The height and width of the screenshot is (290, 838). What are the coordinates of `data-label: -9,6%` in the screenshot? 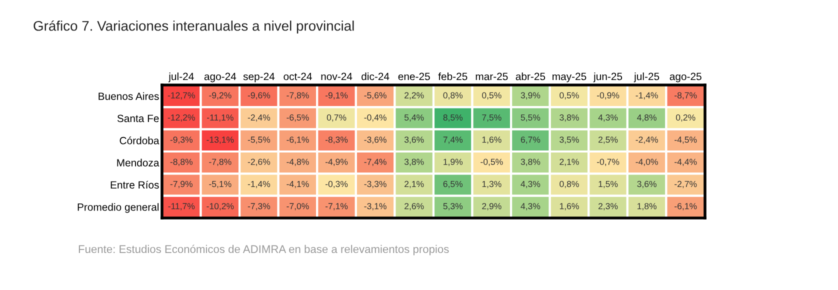 It's located at (259, 96).